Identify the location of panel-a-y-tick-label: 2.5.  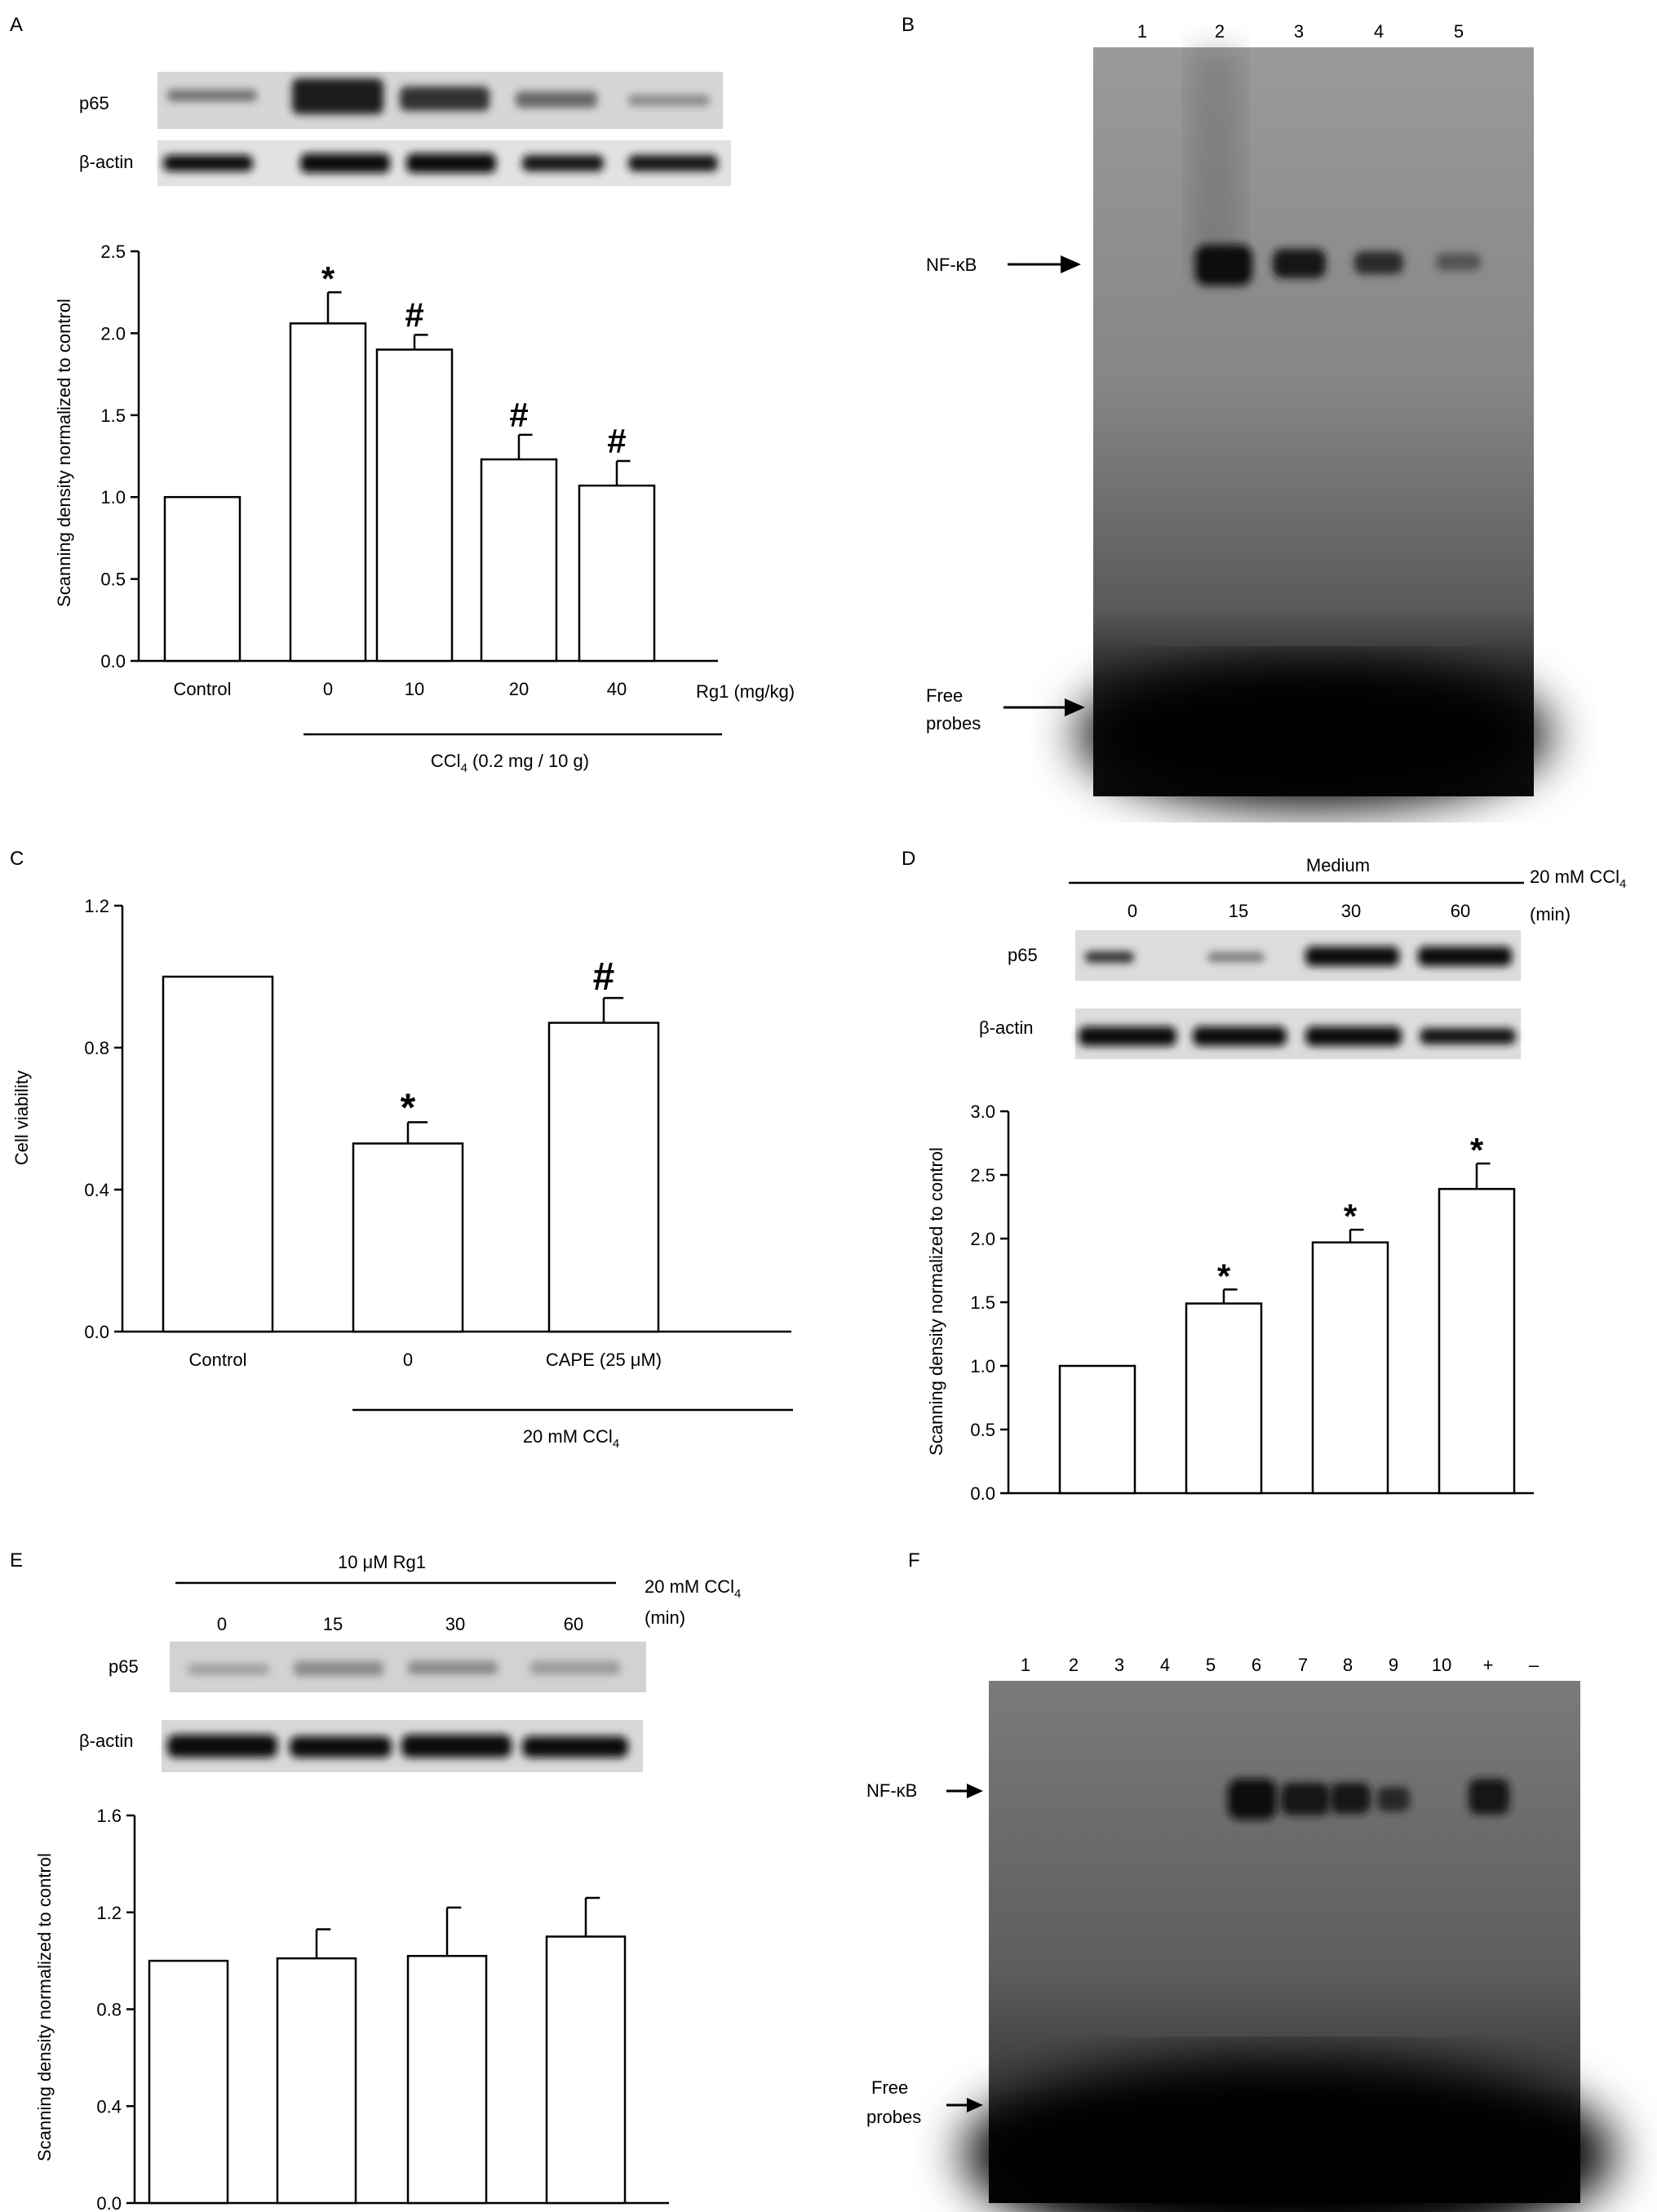
(113, 252).